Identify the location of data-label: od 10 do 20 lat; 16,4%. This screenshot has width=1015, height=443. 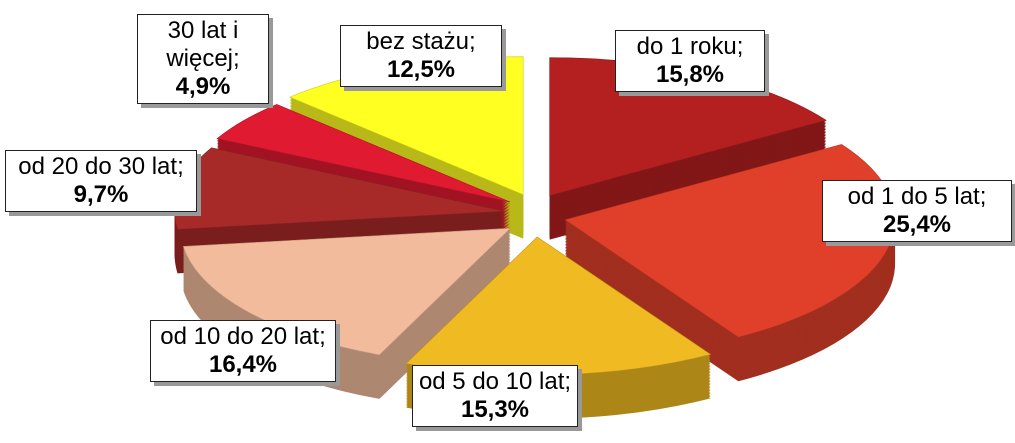
(243, 351).